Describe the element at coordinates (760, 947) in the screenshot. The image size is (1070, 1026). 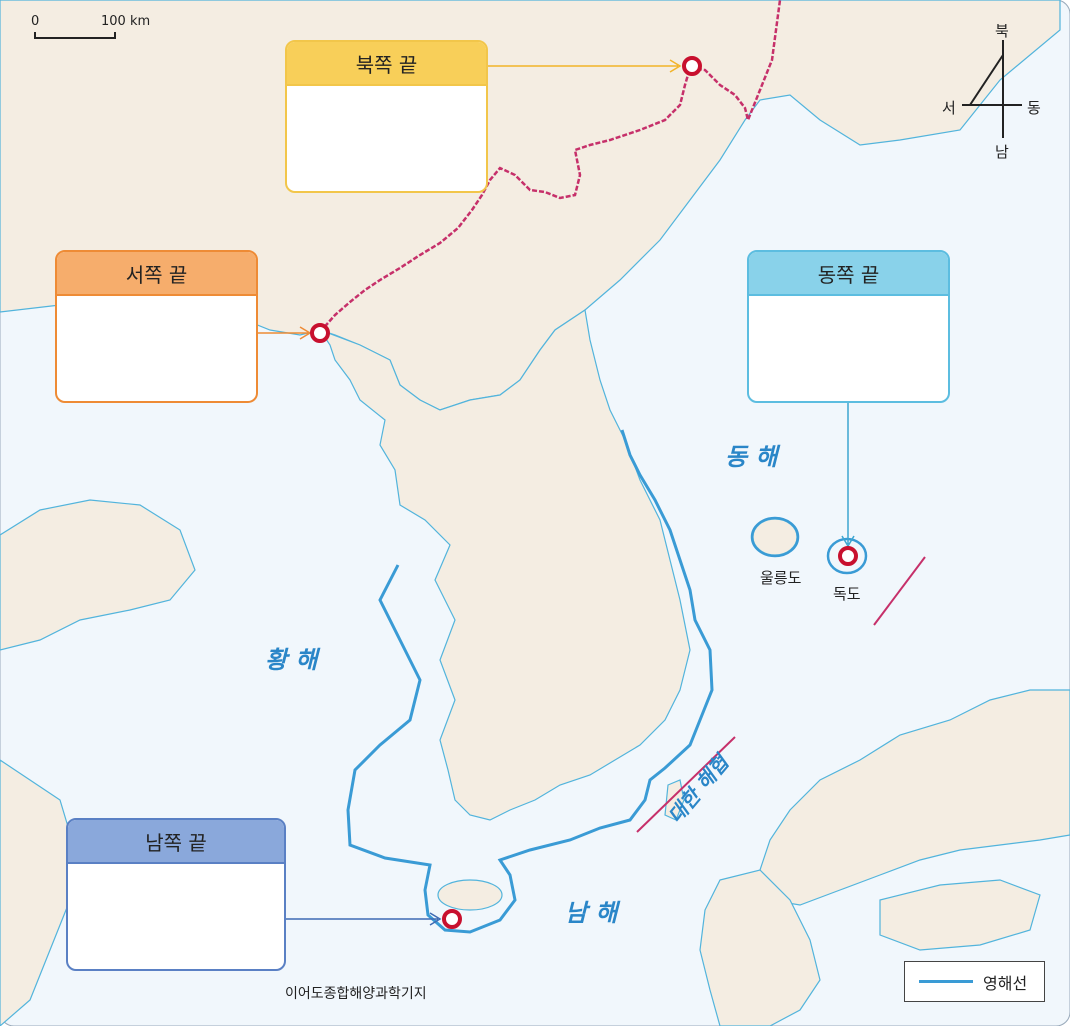
I see `land-kyushu` at that location.